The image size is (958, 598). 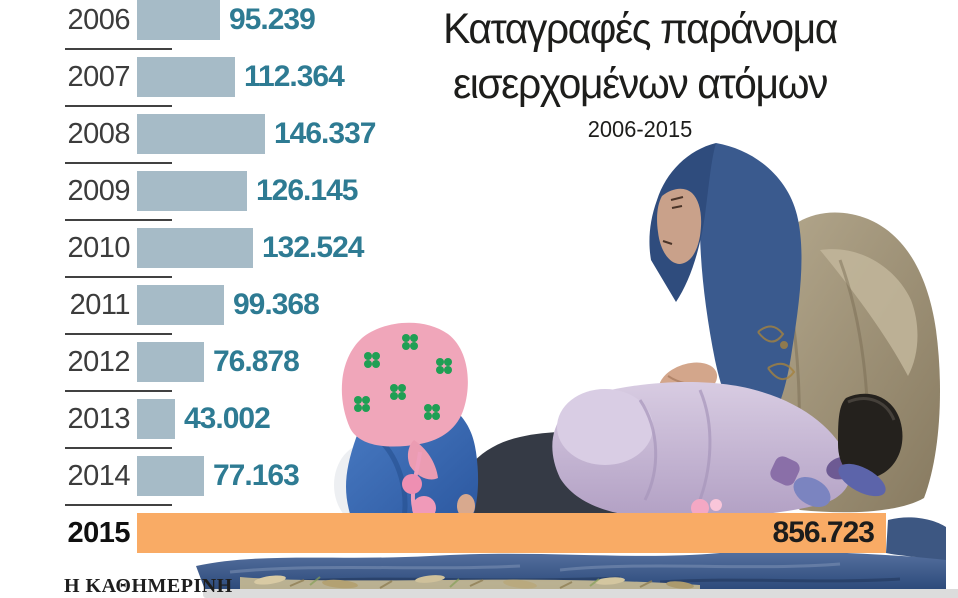 What do you see at coordinates (98, 77) in the screenshot?
I see `year-label: 2007` at bounding box center [98, 77].